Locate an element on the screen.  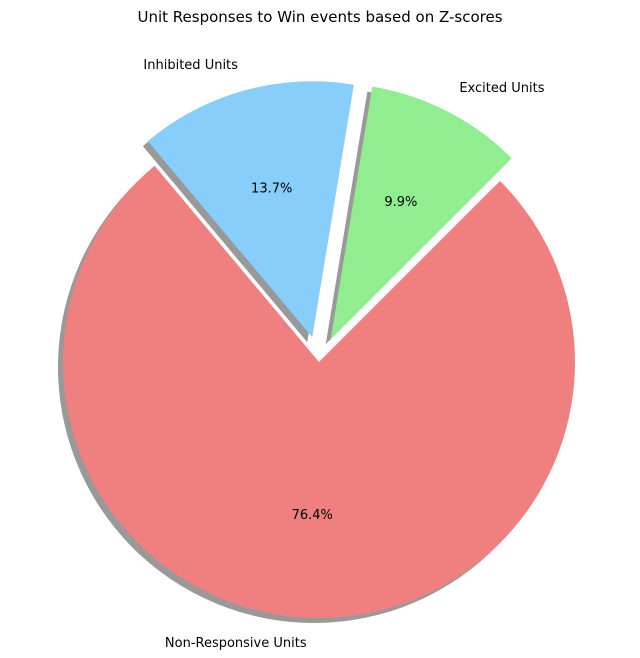
pct-label-excited-units: 9.9% is located at coordinates (400, 202).